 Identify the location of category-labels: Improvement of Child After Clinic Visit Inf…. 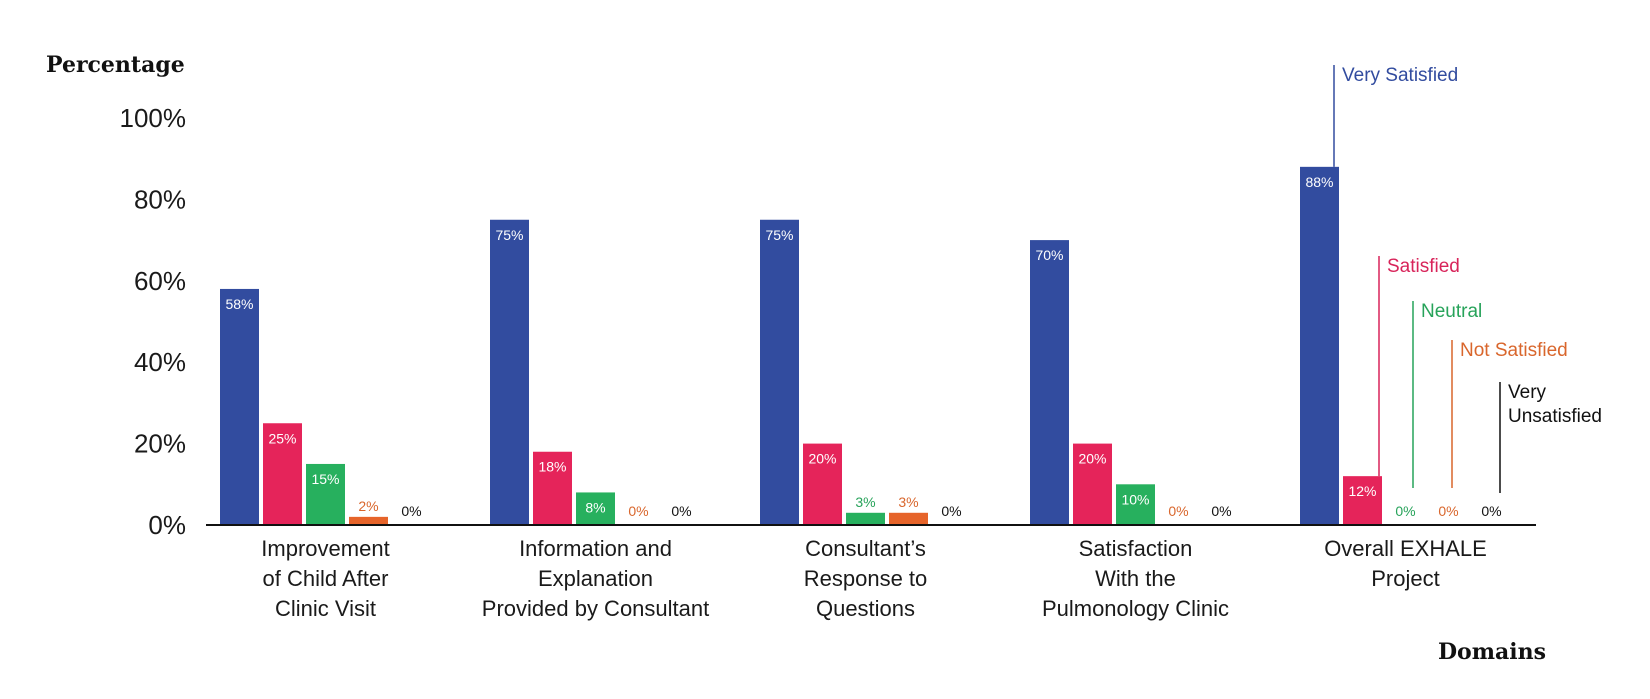
(874, 578).